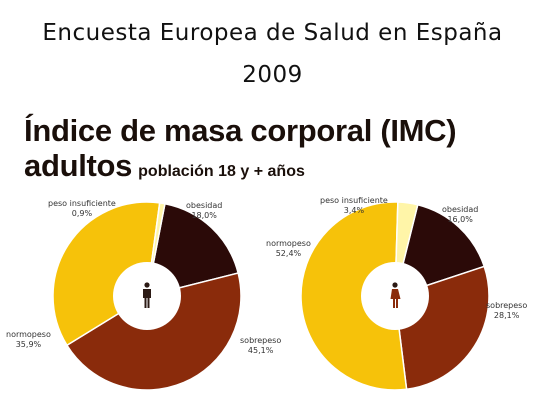 This screenshot has height=402, width=545. I want to click on pie2-slice-normopeso, so click(354, 296).